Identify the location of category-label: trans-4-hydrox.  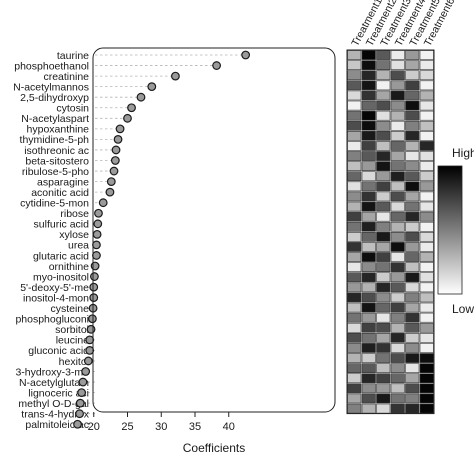
(55, 415).